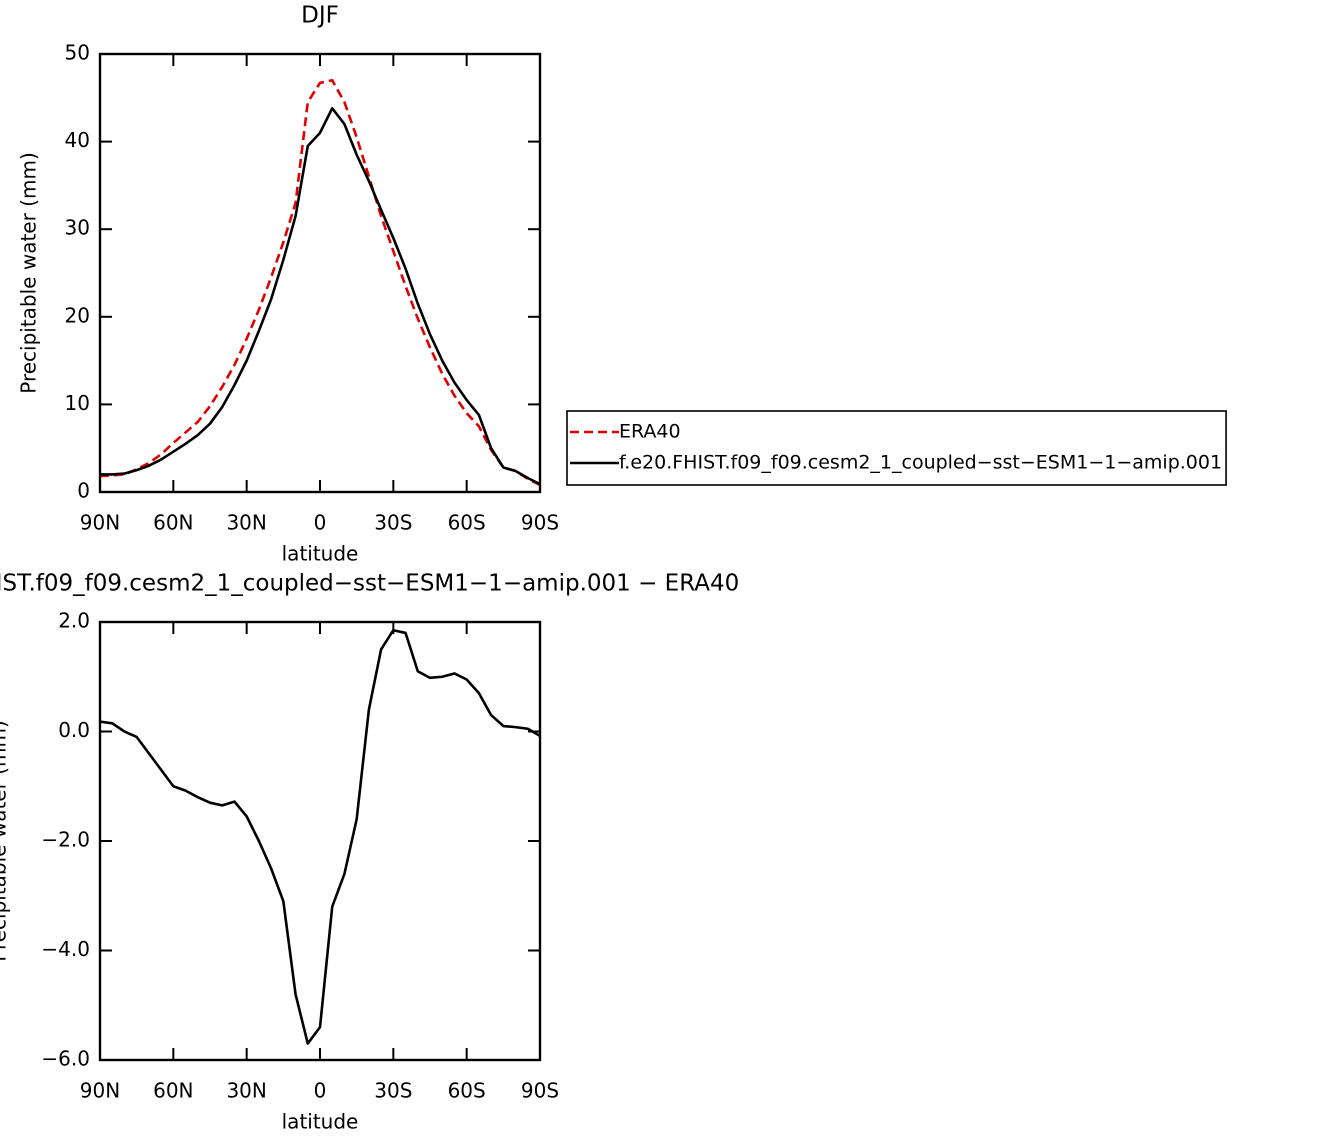  Describe the element at coordinates (77, 53) in the screenshot. I see `y-tick-label: 50` at that location.